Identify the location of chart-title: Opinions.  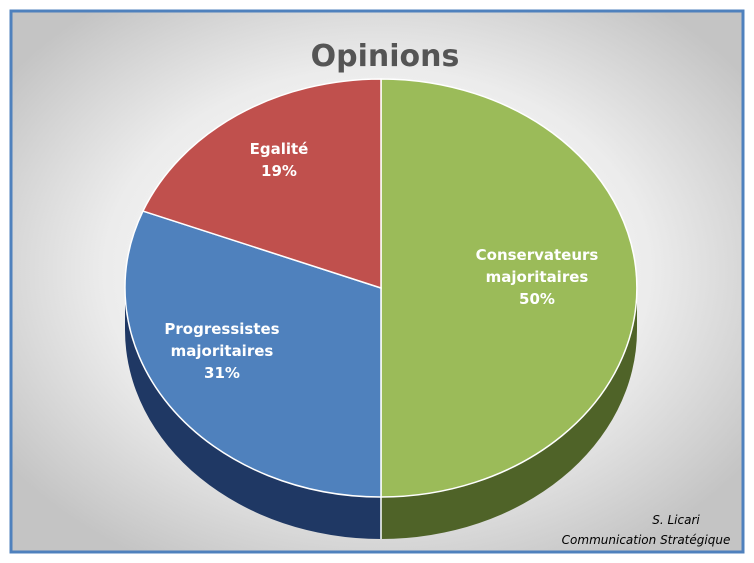
(385, 56).